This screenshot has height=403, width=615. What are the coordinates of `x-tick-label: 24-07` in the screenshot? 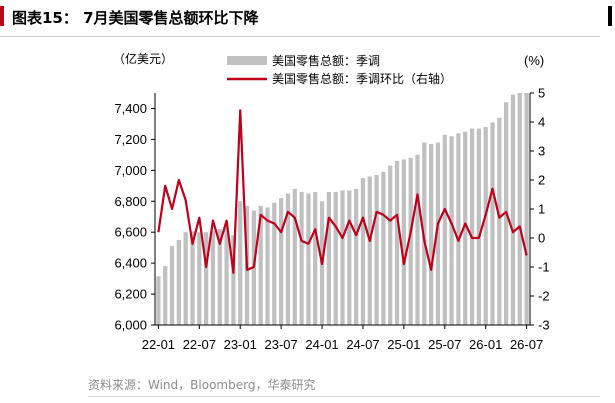 It's located at (362, 344).